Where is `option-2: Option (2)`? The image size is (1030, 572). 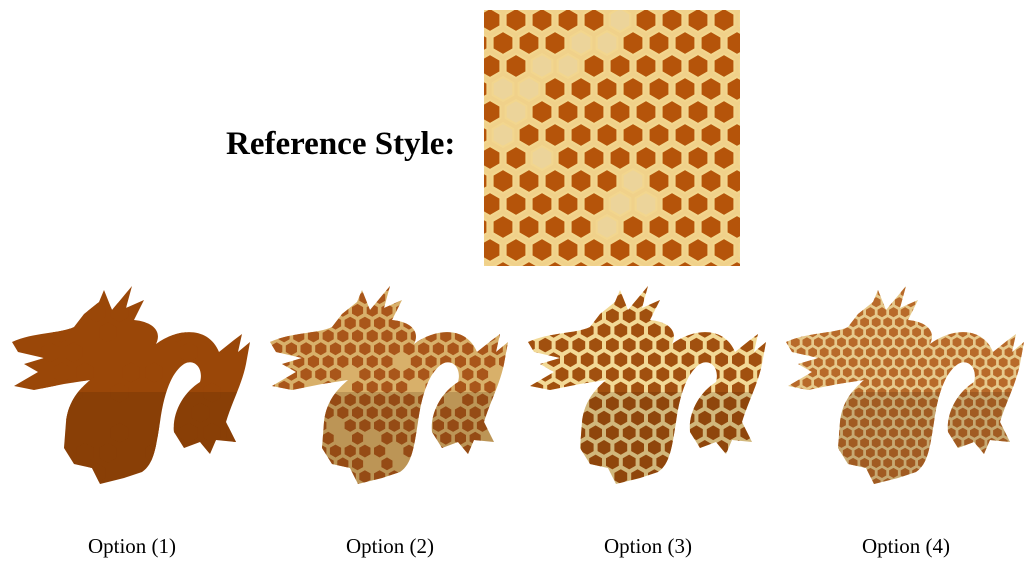 option-2: Option (2) is located at coordinates (390, 417).